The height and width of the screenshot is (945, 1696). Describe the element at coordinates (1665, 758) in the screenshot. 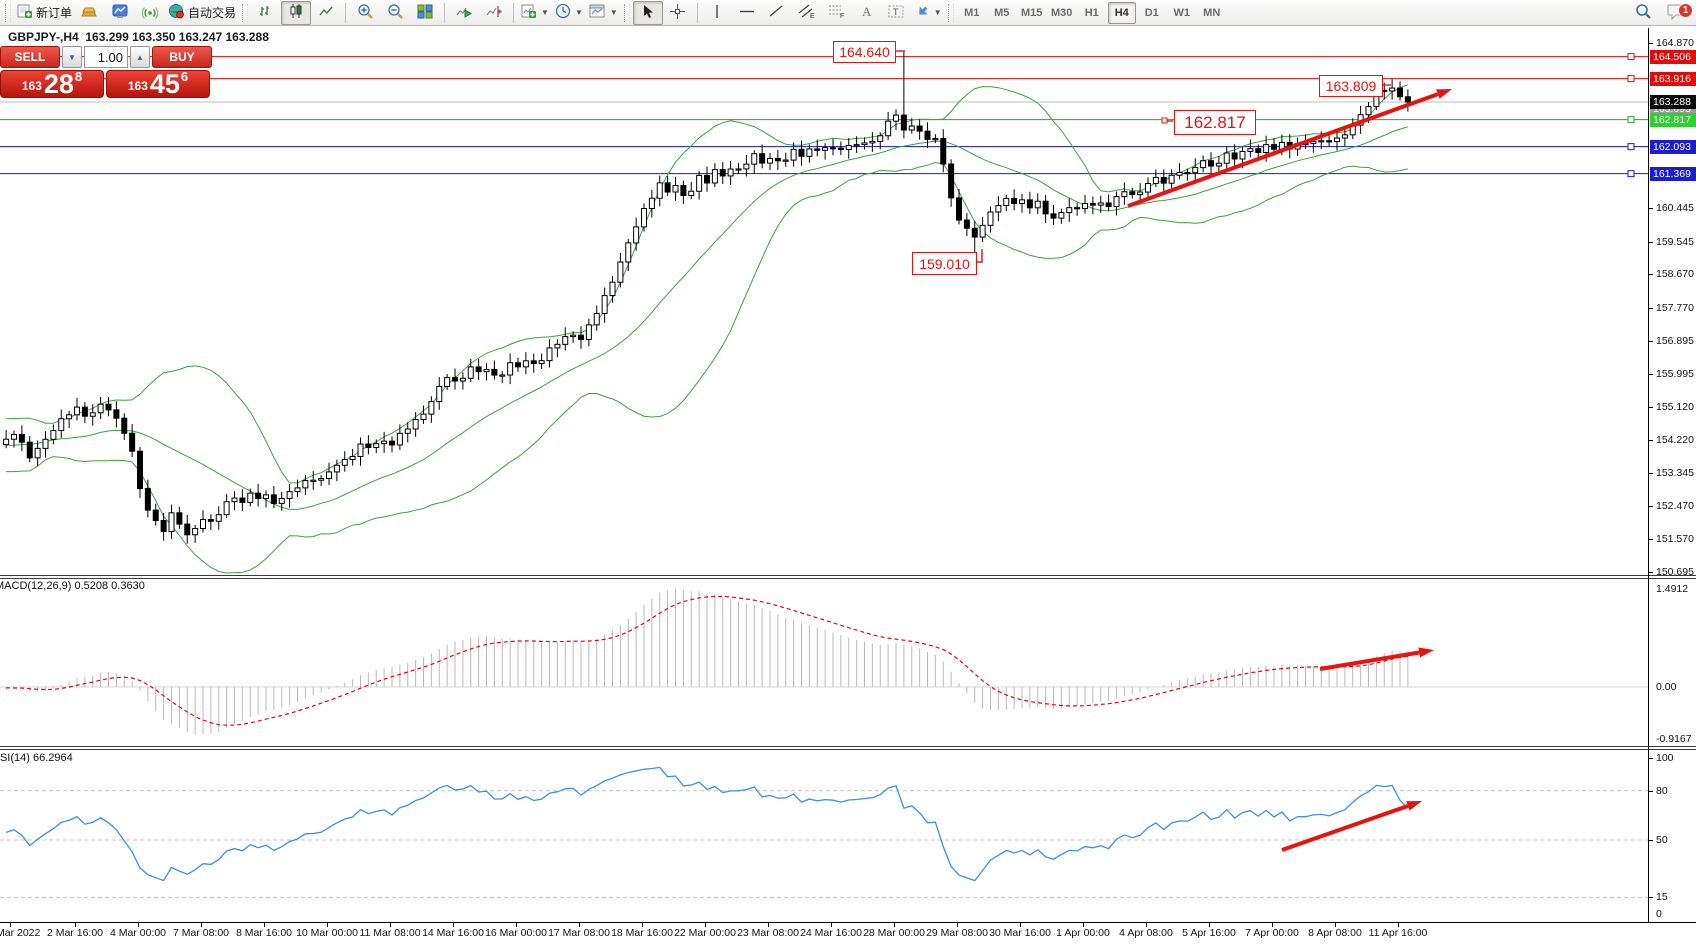

I see `rsi-scale-100: 100` at that location.